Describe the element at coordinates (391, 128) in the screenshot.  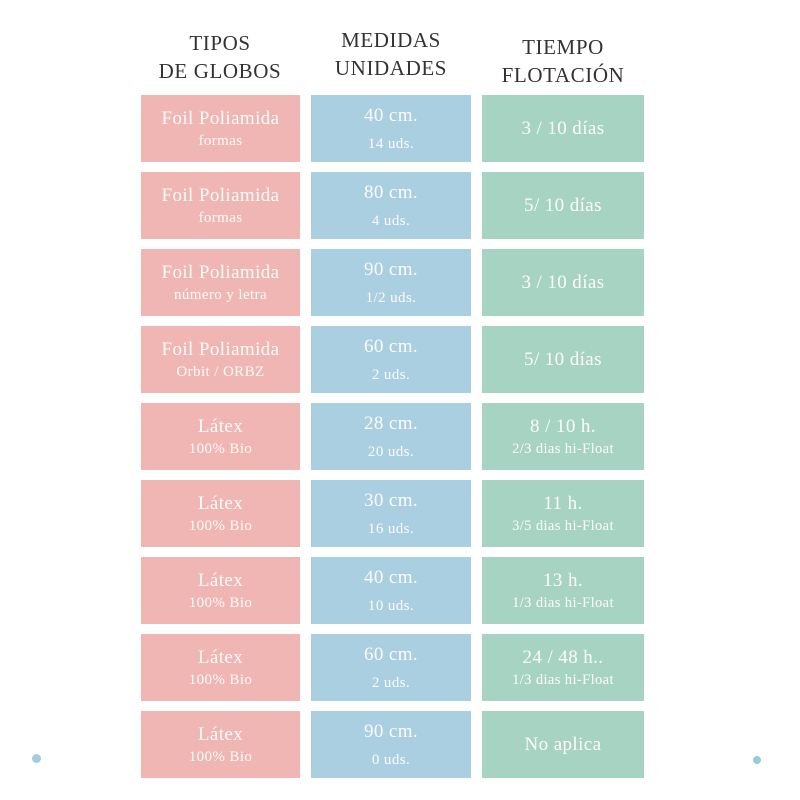
I see `medida-cell: 40 cm. 14 uds.` at that location.